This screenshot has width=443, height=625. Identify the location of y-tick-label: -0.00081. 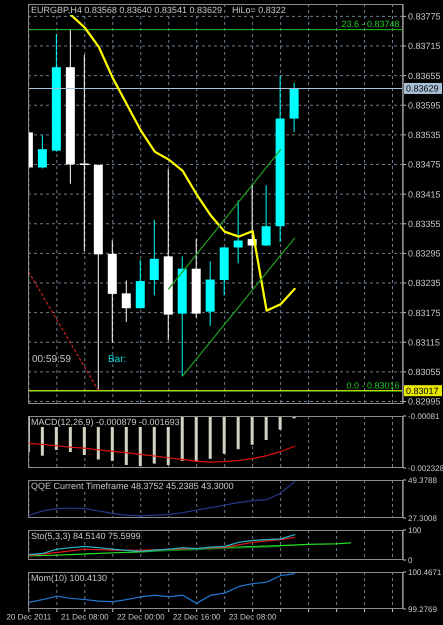
(424, 416).